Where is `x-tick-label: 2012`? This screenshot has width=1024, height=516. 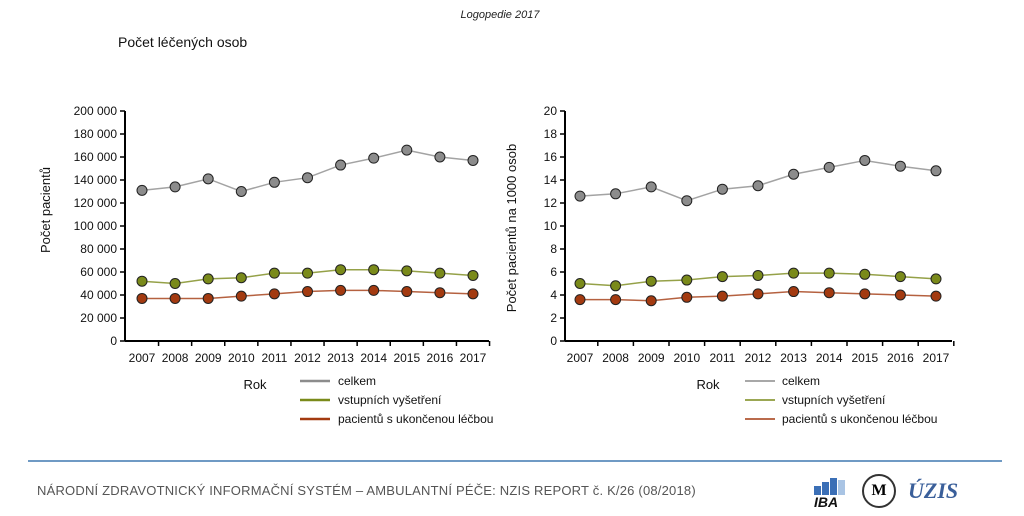
x-tick-label: 2012 is located at coordinates (307, 358).